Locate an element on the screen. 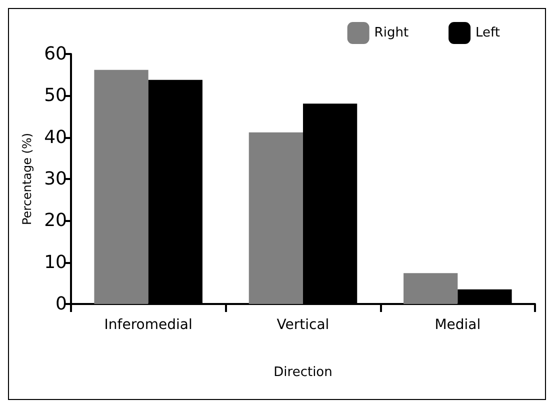 This screenshot has width=556, height=408. y-tick-label: 10 is located at coordinates (55, 262).